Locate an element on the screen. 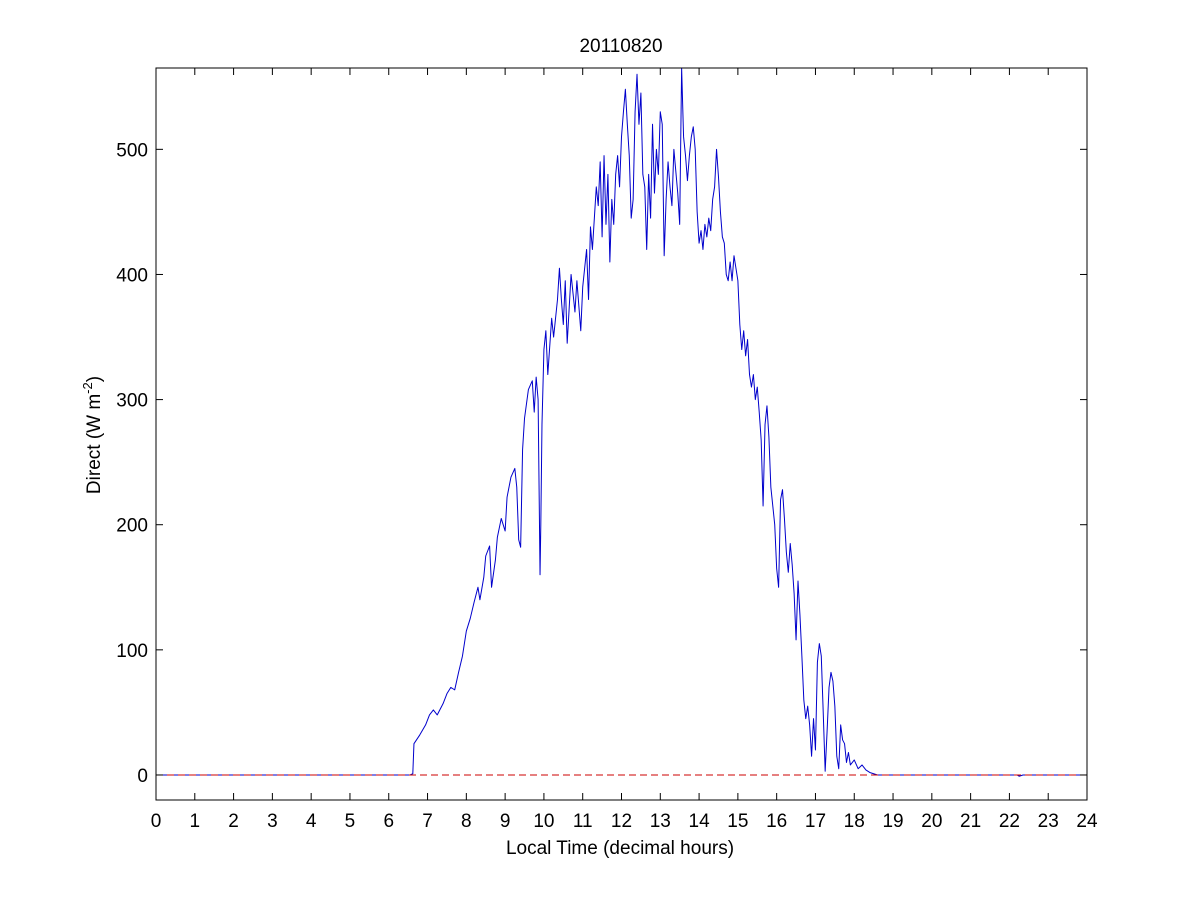 Image resolution: width=1201 pixels, height=905 pixels. x-tick-label: 23 is located at coordinates (1048, 821).